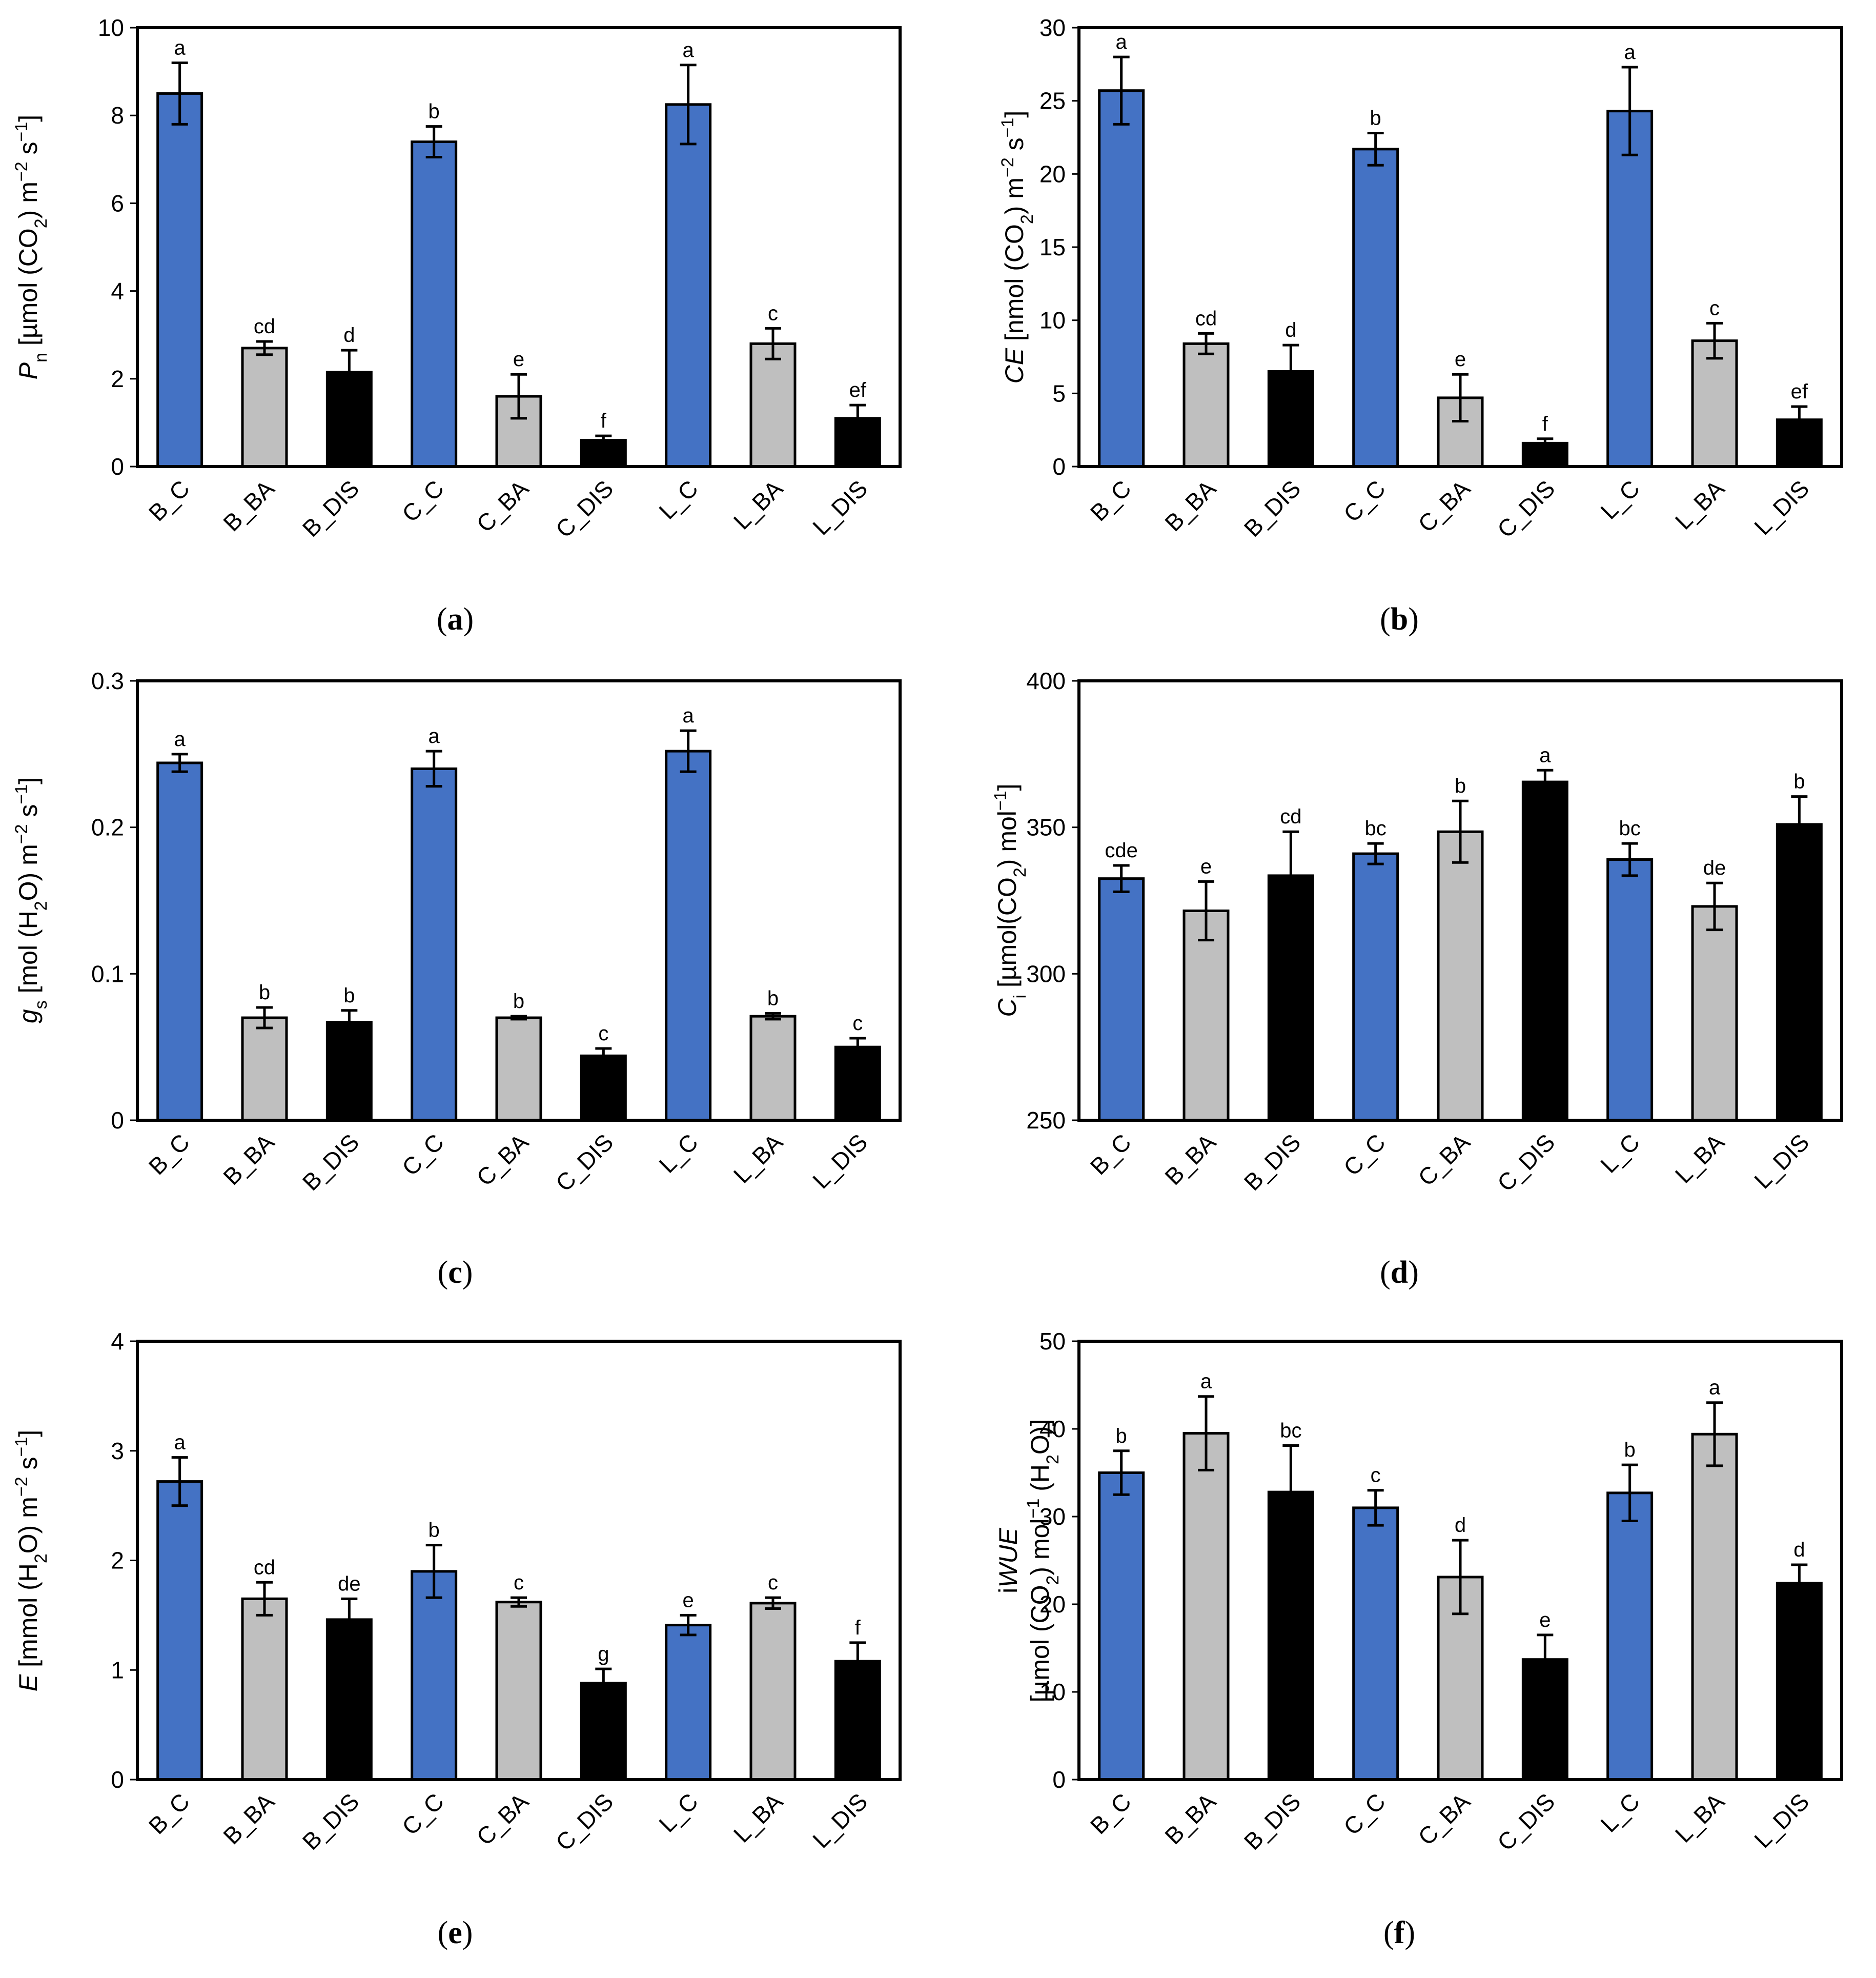 This screenshot has width=1876, height=1978. Describe the element at coordinates (1059, 466) in the screenshot. I see `y-tick-label: 0` at that location.